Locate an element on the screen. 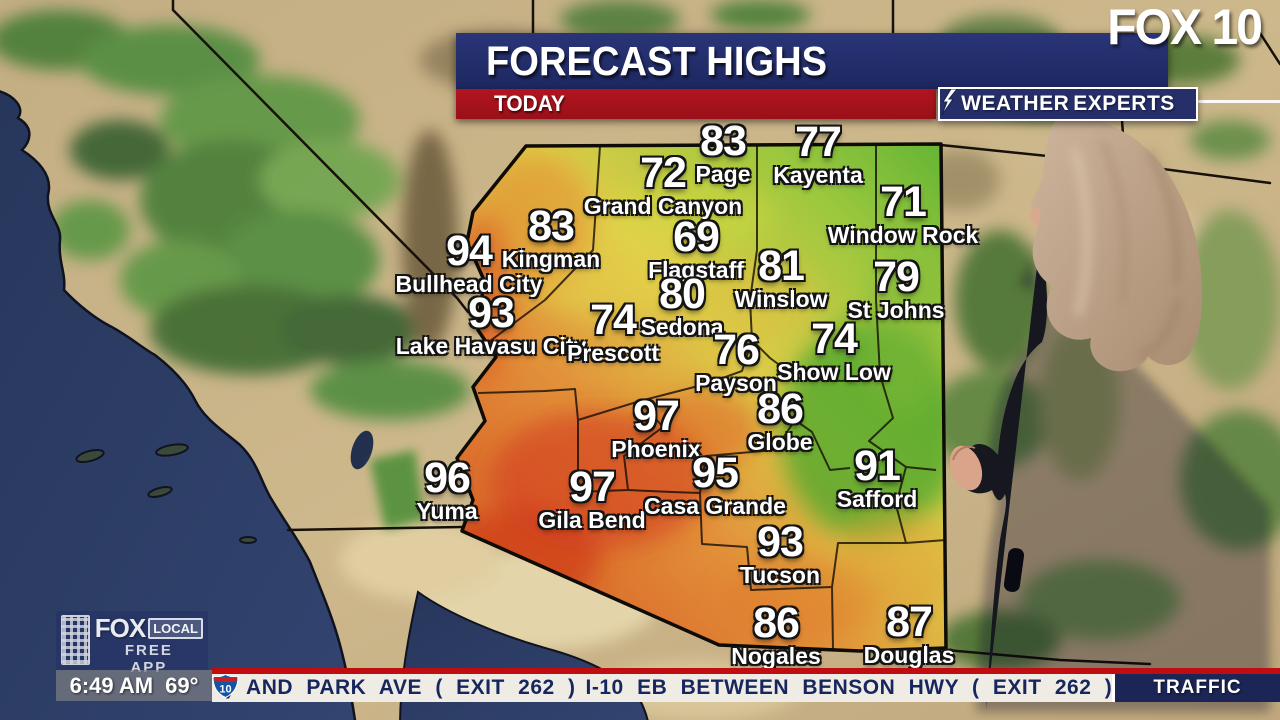  fox10-logo: FOX 10 is located at coordinates (1184, 27).